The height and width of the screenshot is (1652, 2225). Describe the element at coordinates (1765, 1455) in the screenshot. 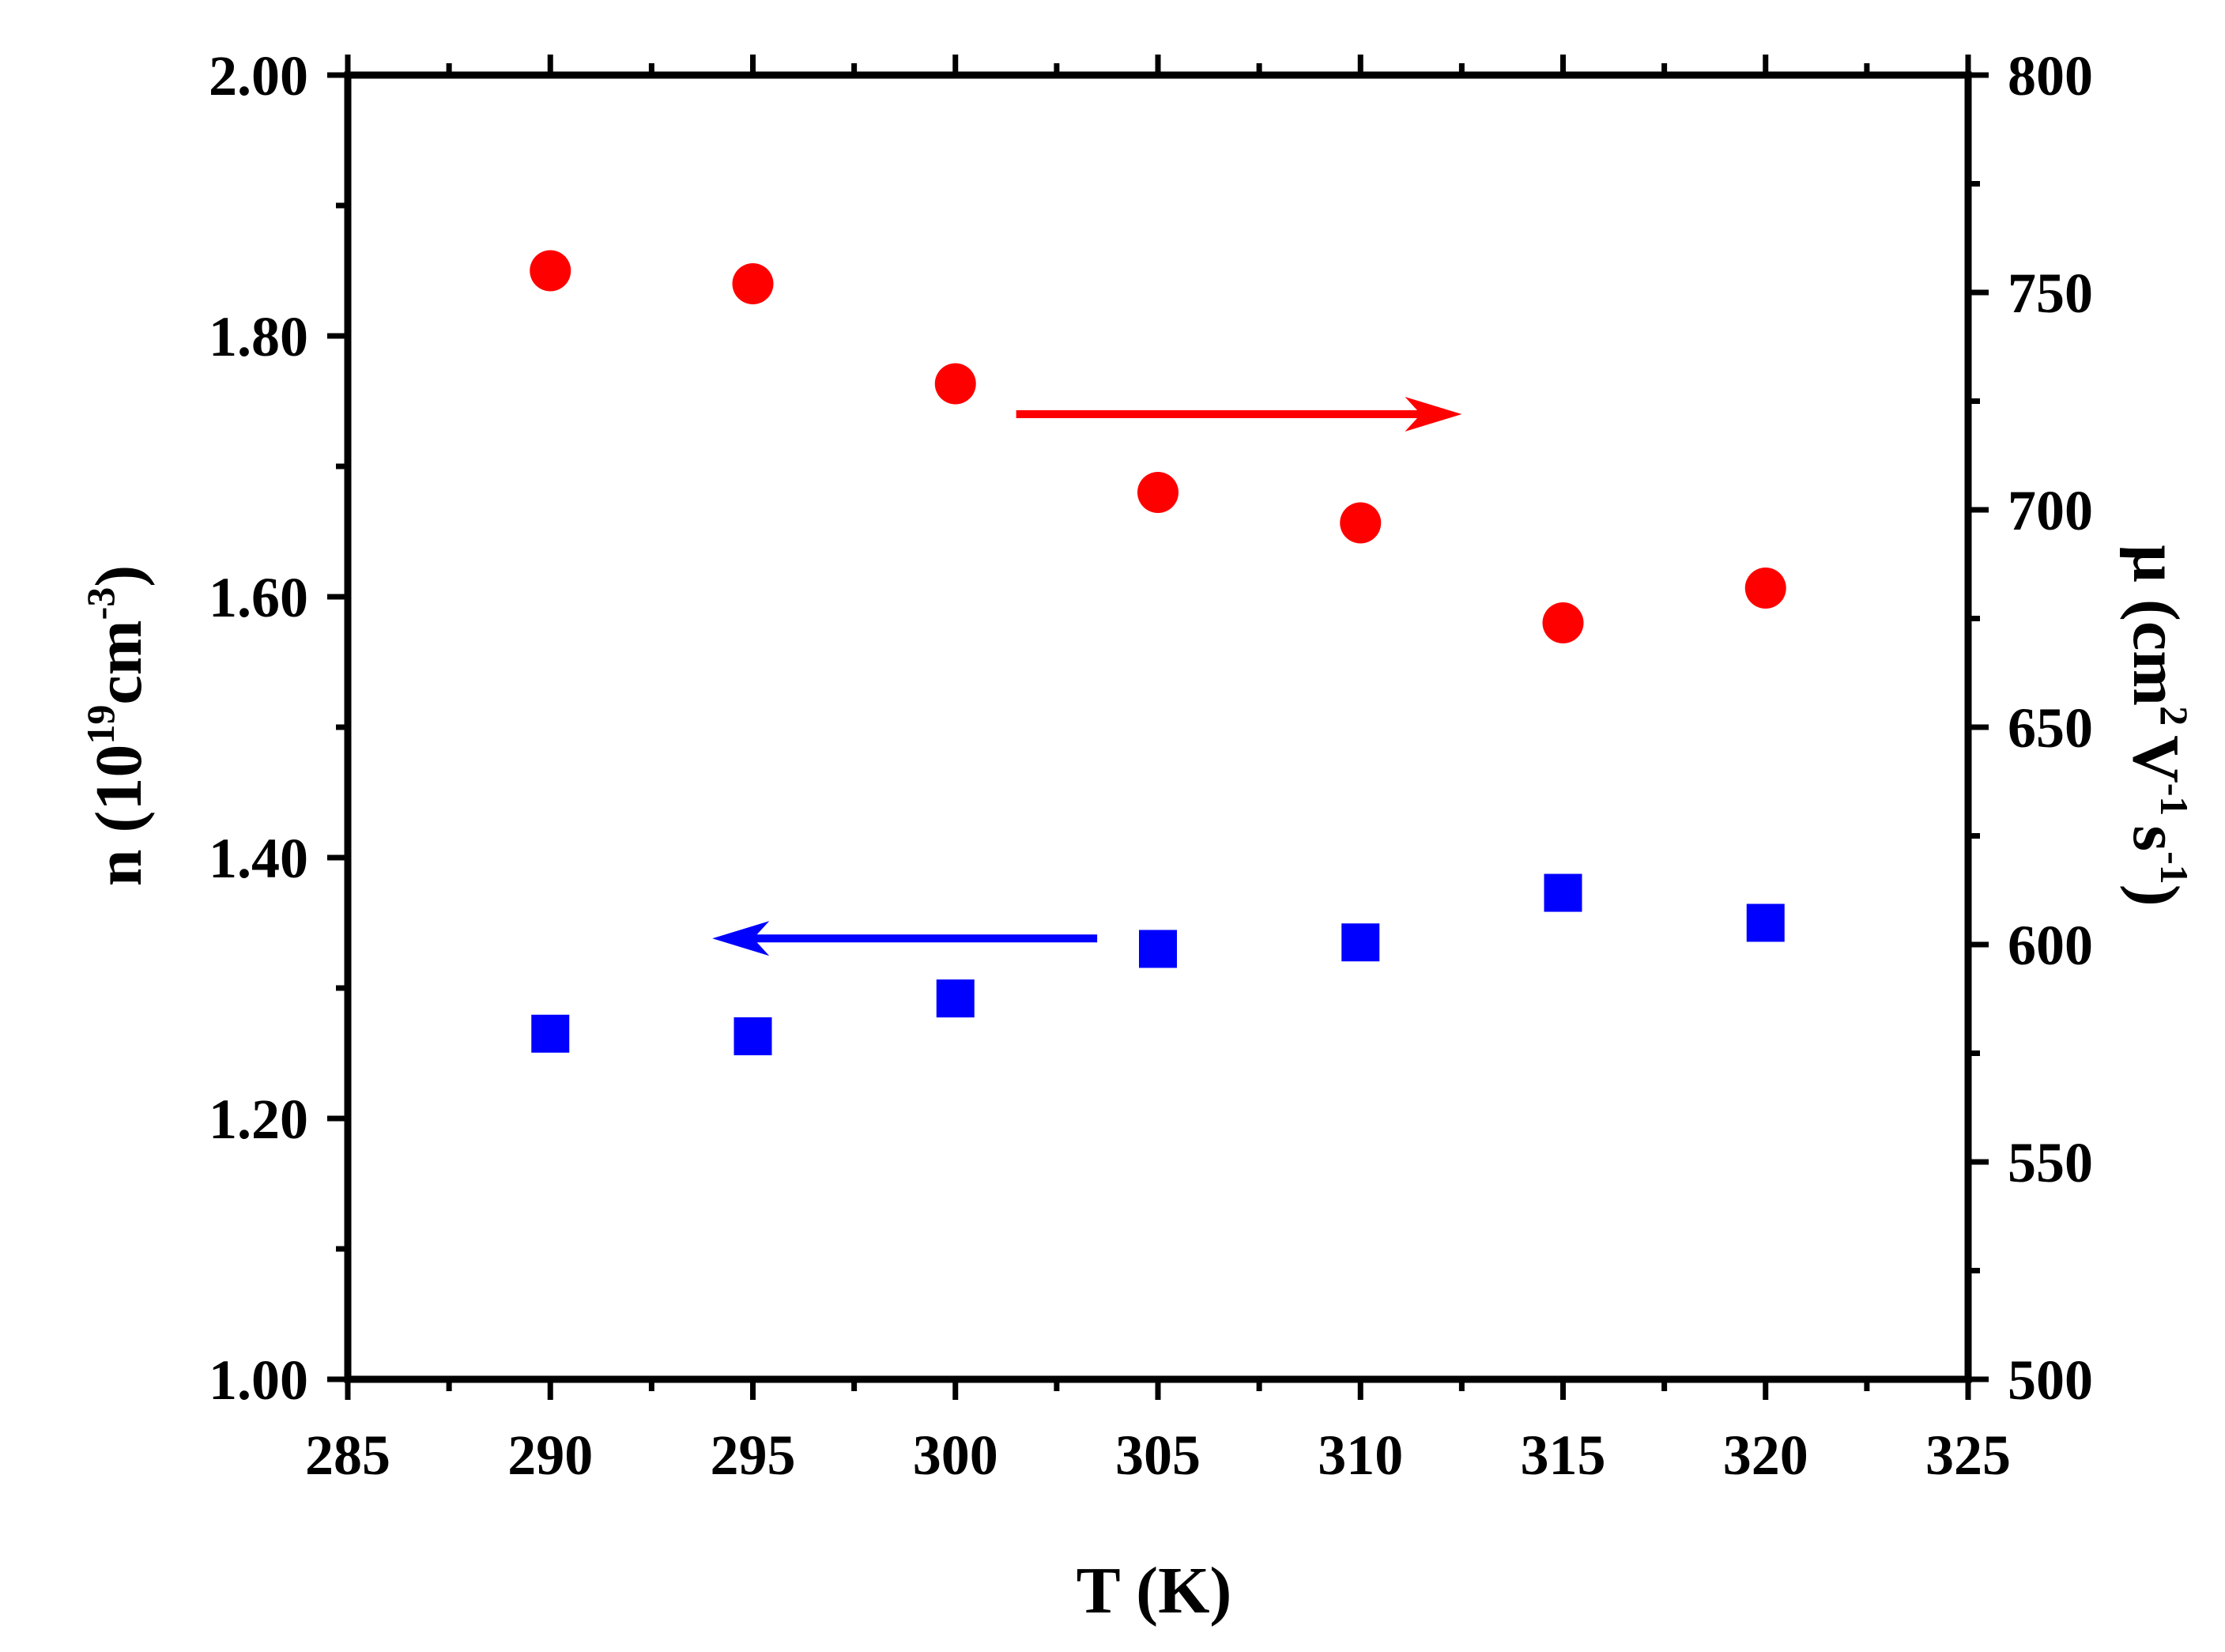

I see `x-tick-label: 320` at that location.